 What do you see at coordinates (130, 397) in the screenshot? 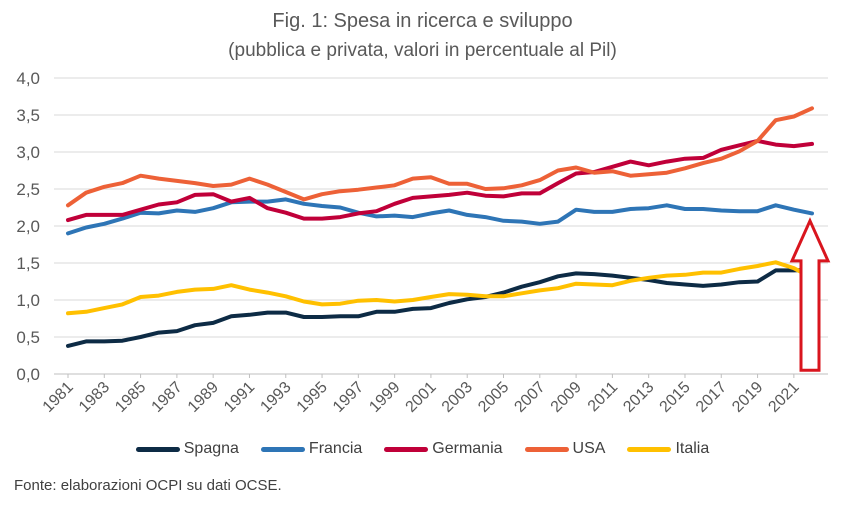
I see `x-tick-label: 1985` at bounding box center [130, 397].